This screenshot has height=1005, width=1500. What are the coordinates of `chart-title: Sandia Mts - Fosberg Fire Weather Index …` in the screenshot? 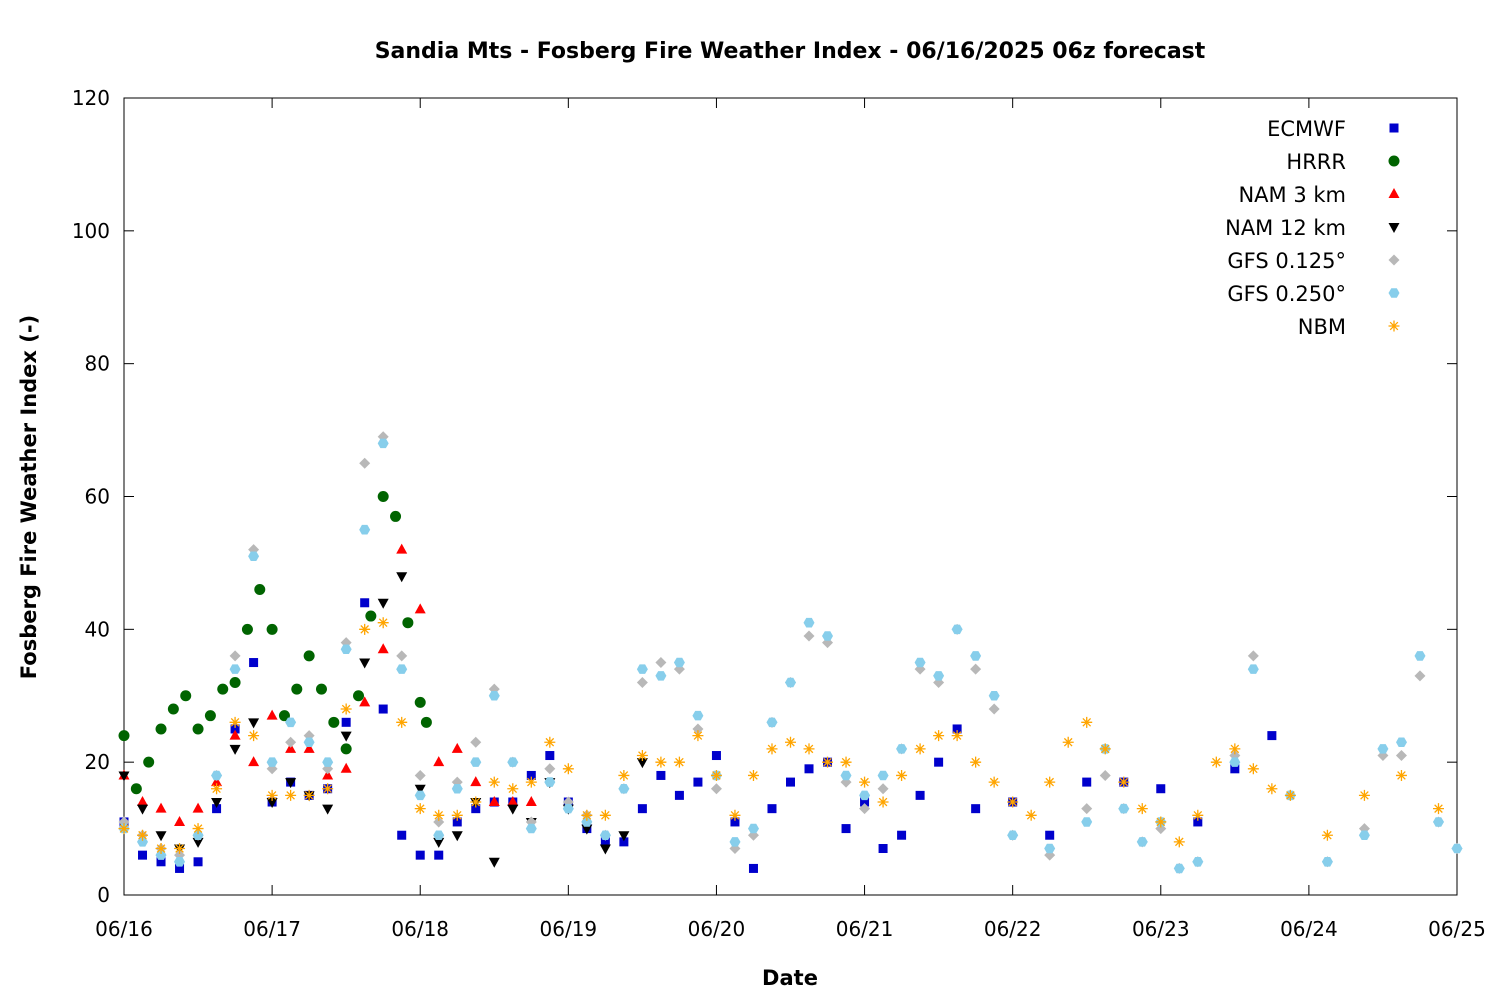 It's located at (790, 51).